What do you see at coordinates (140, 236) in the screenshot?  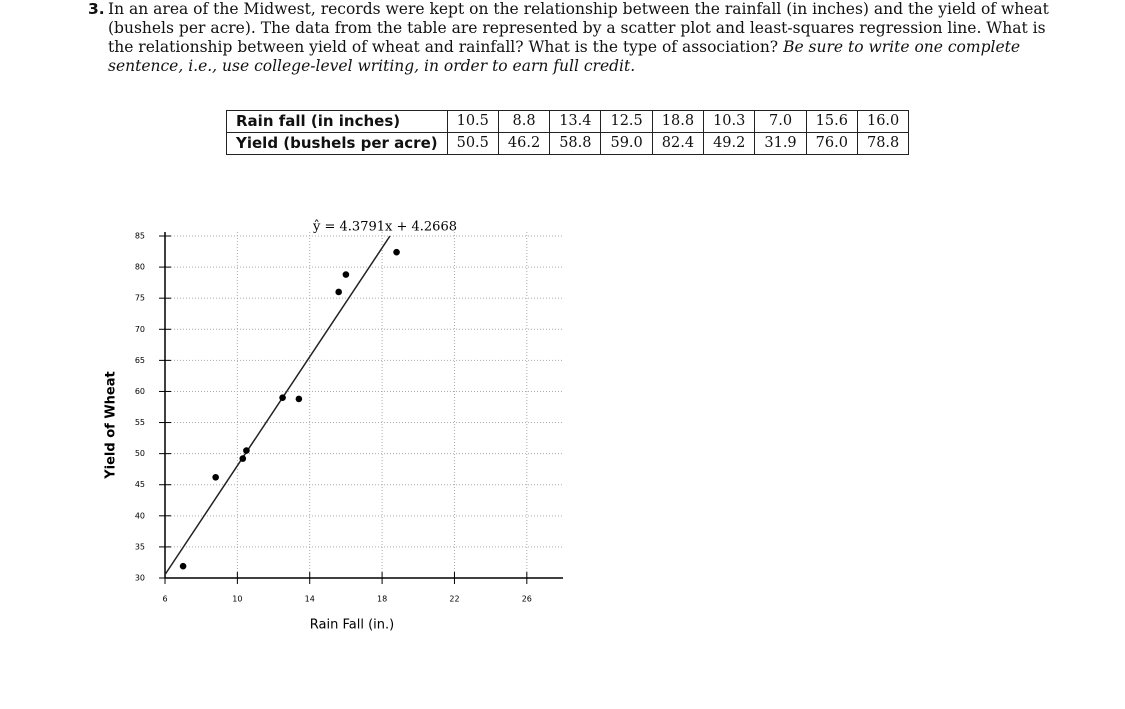 I see `y-tick-label: 85` at bounding box center [140, 236].